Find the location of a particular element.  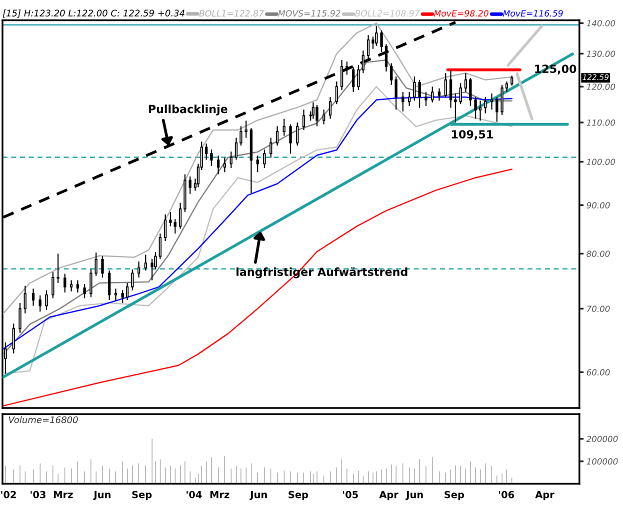

x-tick-label: '06 is located at coordinates (506, 494).